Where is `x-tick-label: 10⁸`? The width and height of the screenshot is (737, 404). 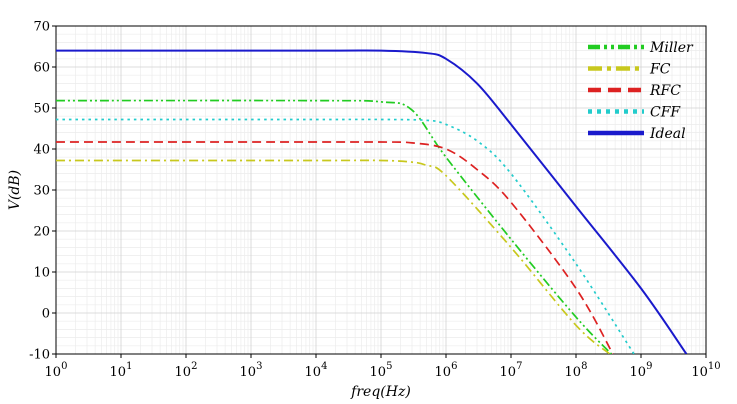
x-tick-label: 10⁸ is located at coordinates (576, 370).